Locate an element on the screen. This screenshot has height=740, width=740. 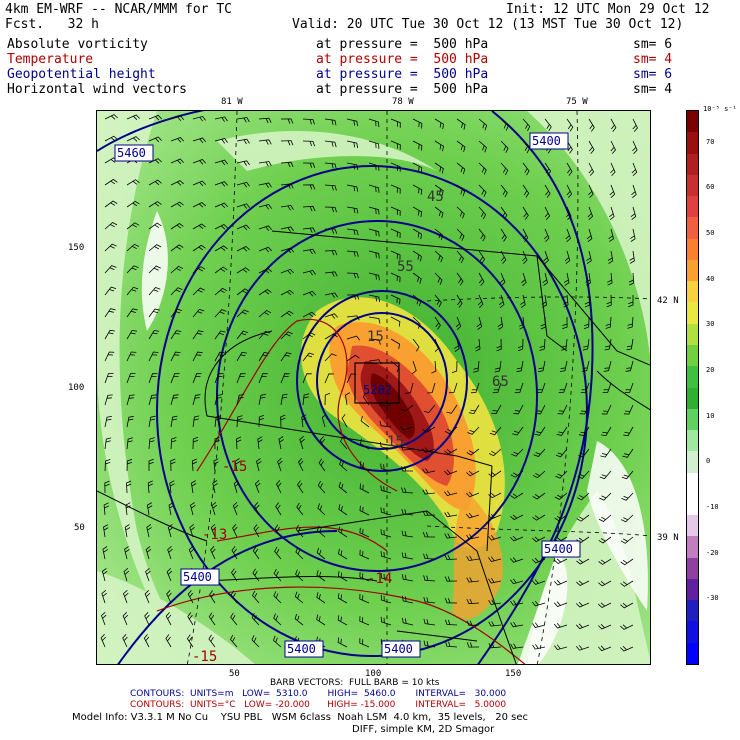
model-info-2: DIFF, simple KM, 2D Smagor is located at coordinates (423, 729).